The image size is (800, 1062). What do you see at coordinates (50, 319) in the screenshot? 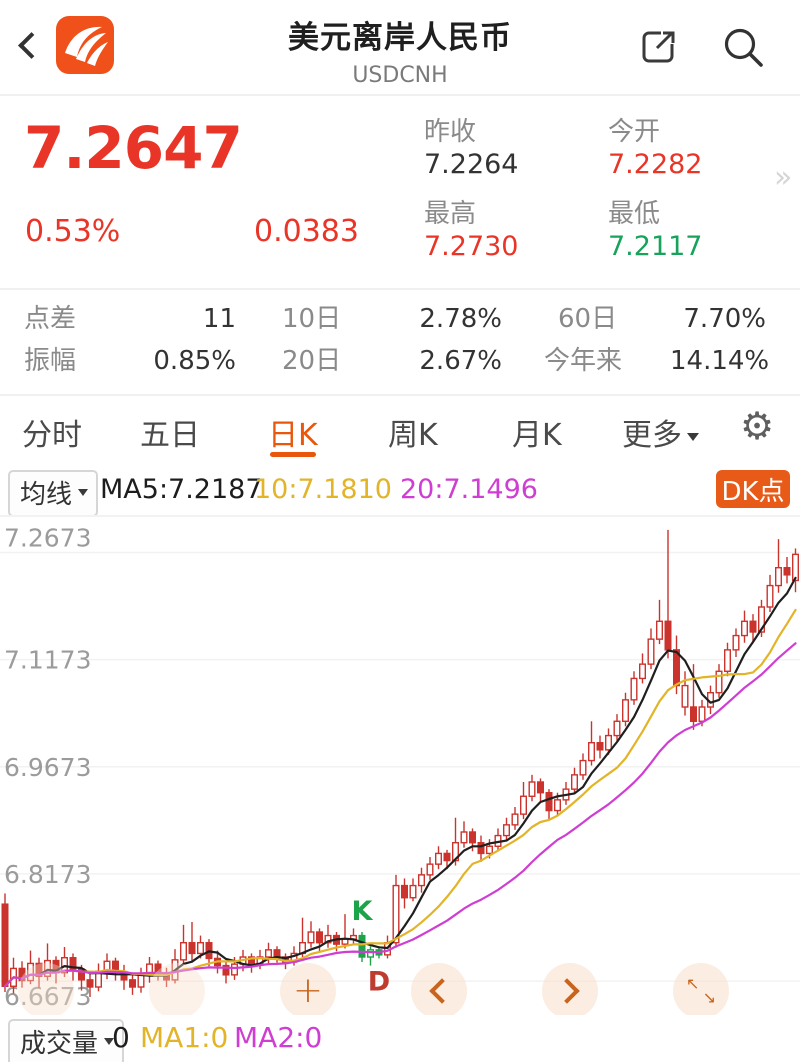
I see `stat-label: 点差` at bounding box center [50, 319].